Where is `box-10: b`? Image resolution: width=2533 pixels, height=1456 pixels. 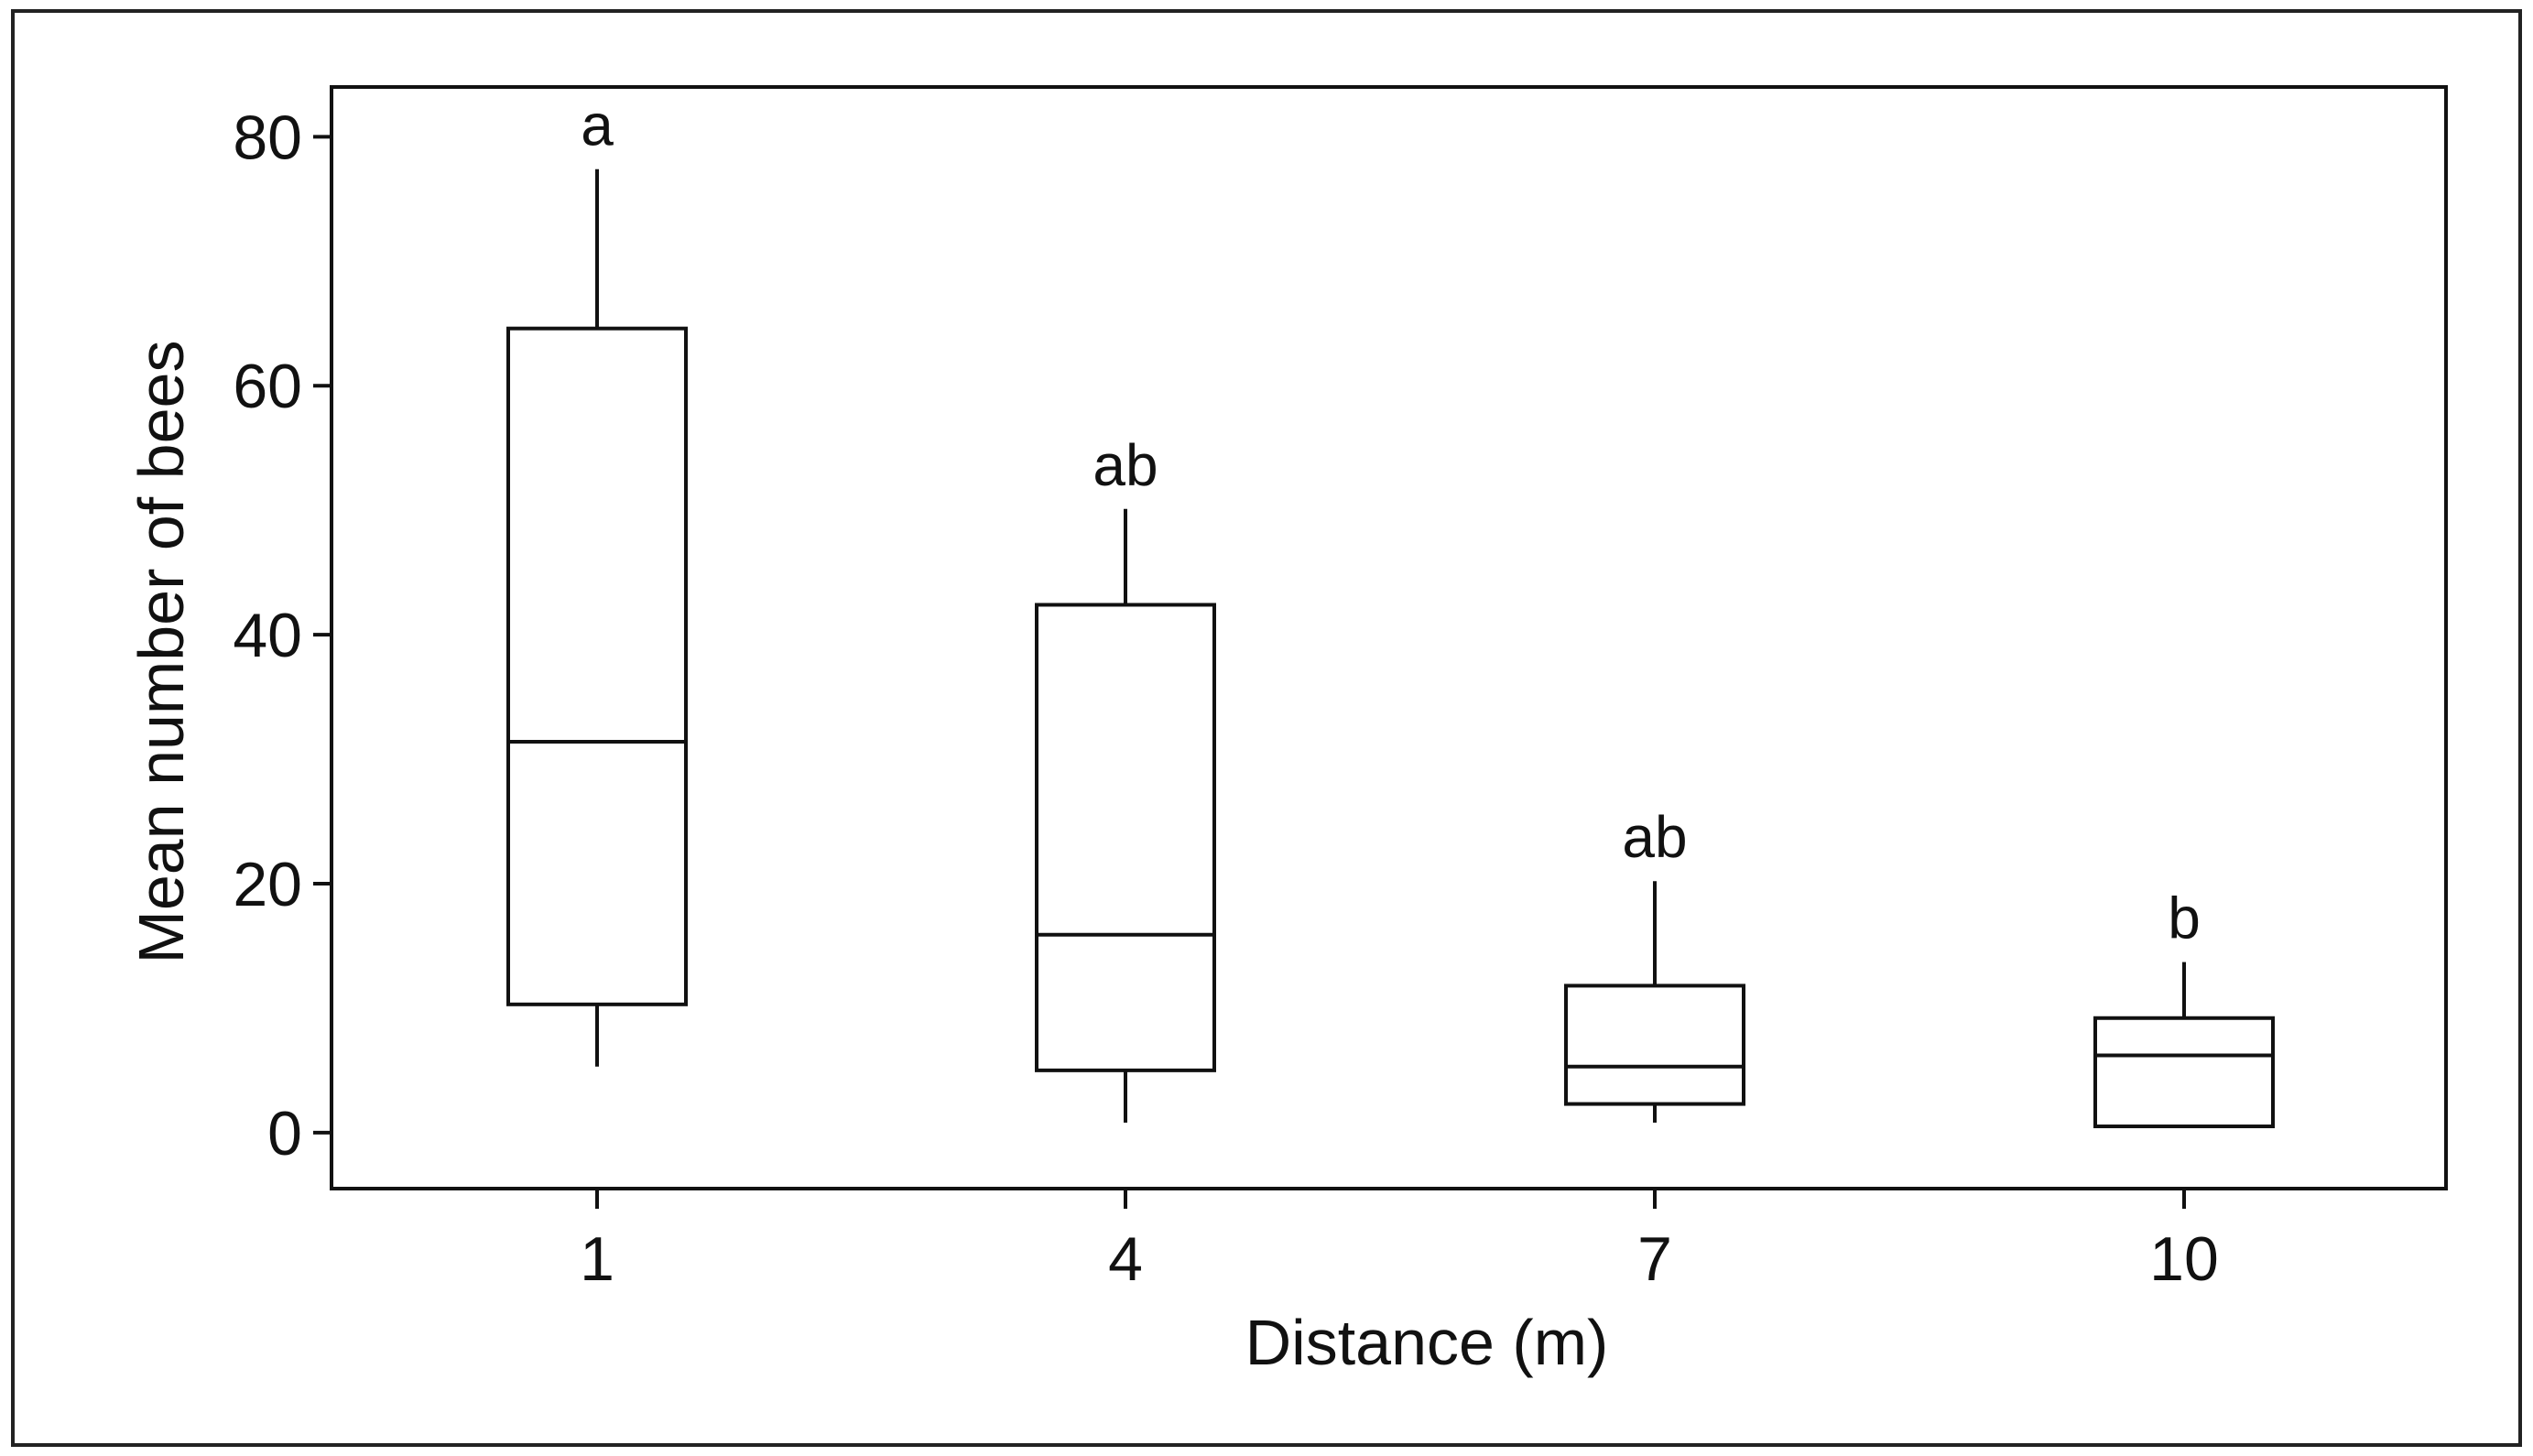
box-10: b is located at coordinates (2184, 1007).